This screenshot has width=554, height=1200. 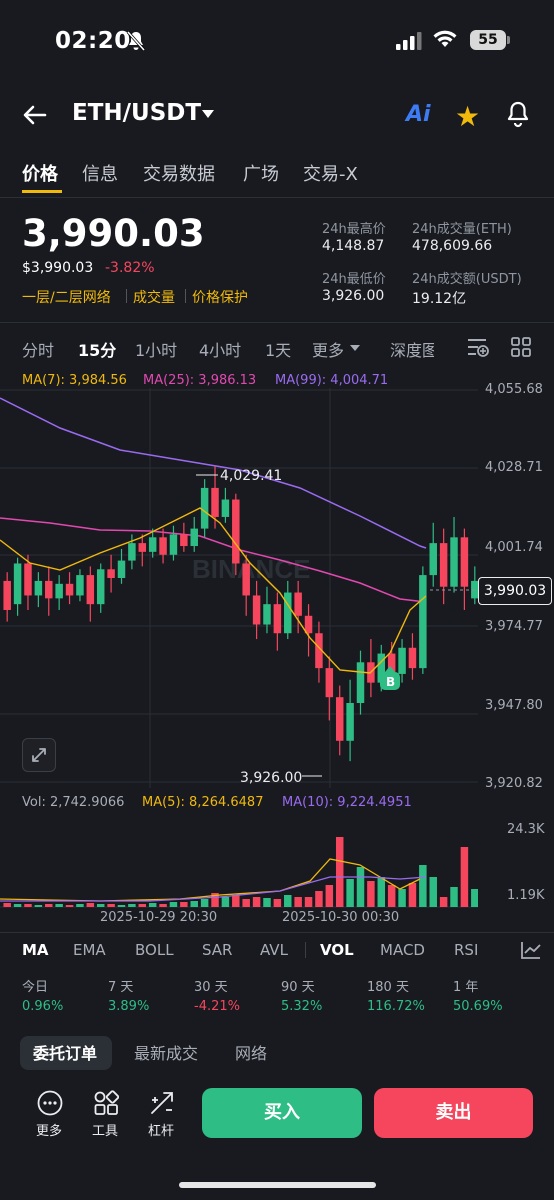 What do you see at coordinates (518, 114) in the screenshot?
I see `bell-icon` at bounding box center [518, 114].